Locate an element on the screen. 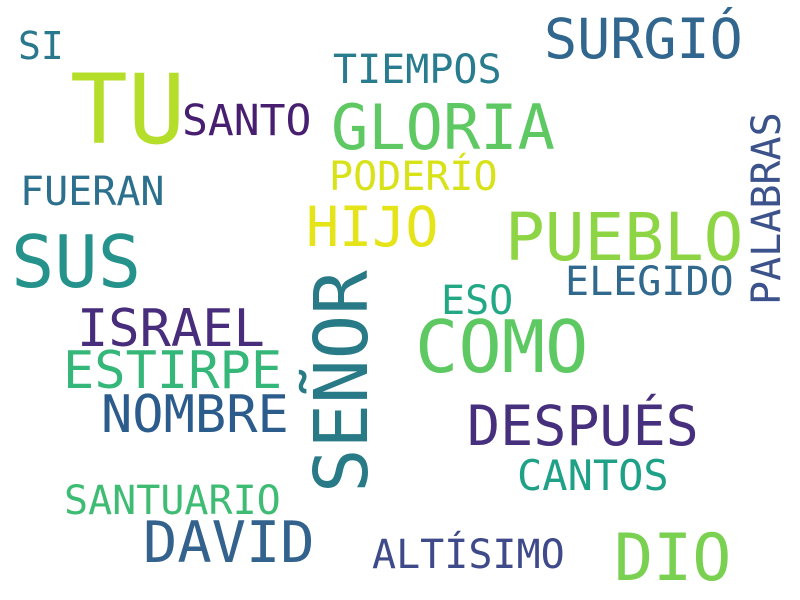  word-como: COMO is located at coordinates (502, 347).